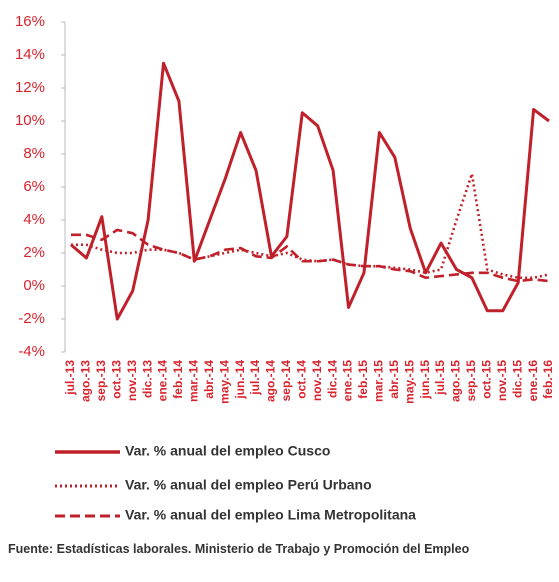 Image resolution: width=559 pixels, height=582 pixels. What do you see at coordinates (178, 379) in the screenshot?
I see `x-tick-label: feb.-14` at bounding box center [178, 379].